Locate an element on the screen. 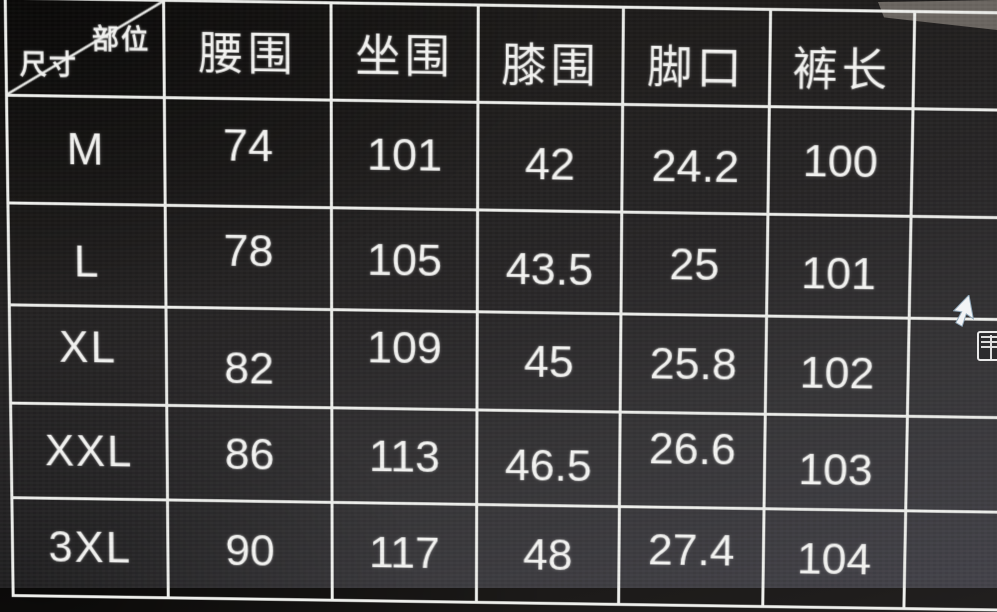 The width and height of the screenshot is (997, 612). header-empty-cell is located at coordinates (955, 62).